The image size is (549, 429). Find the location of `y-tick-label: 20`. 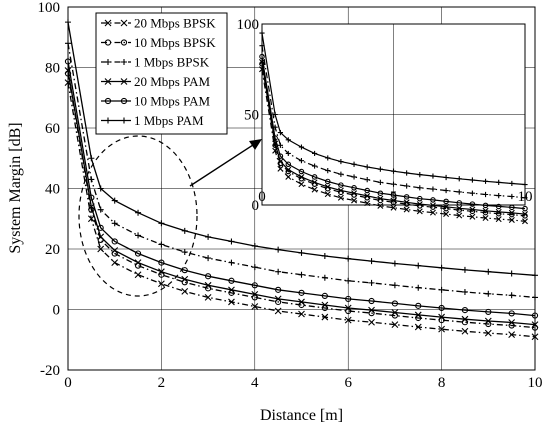

y-tick-label: 20 is located at coordinates (52, 250).